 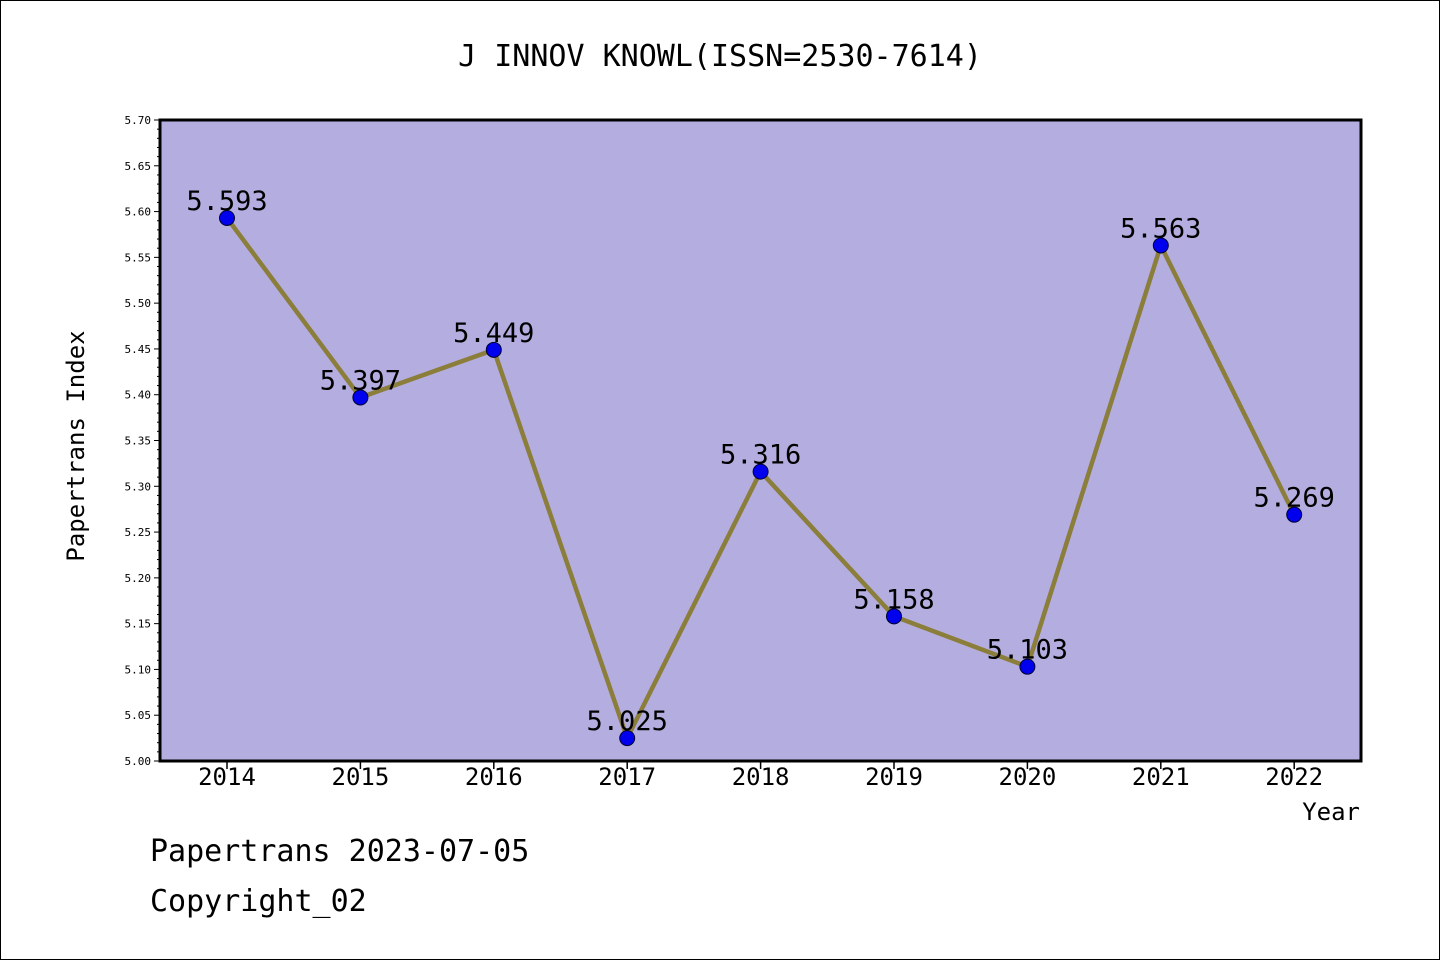 I want to click on chart-title: J INNOV KNOWL(ISSN=2530-7614), so click(x=720, y=56).